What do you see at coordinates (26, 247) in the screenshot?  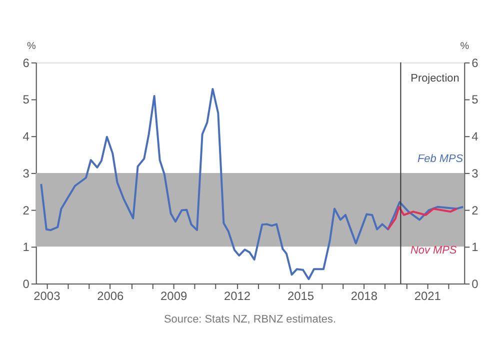 I see `y-tick-label: 1` at bounding box center [26, 247].